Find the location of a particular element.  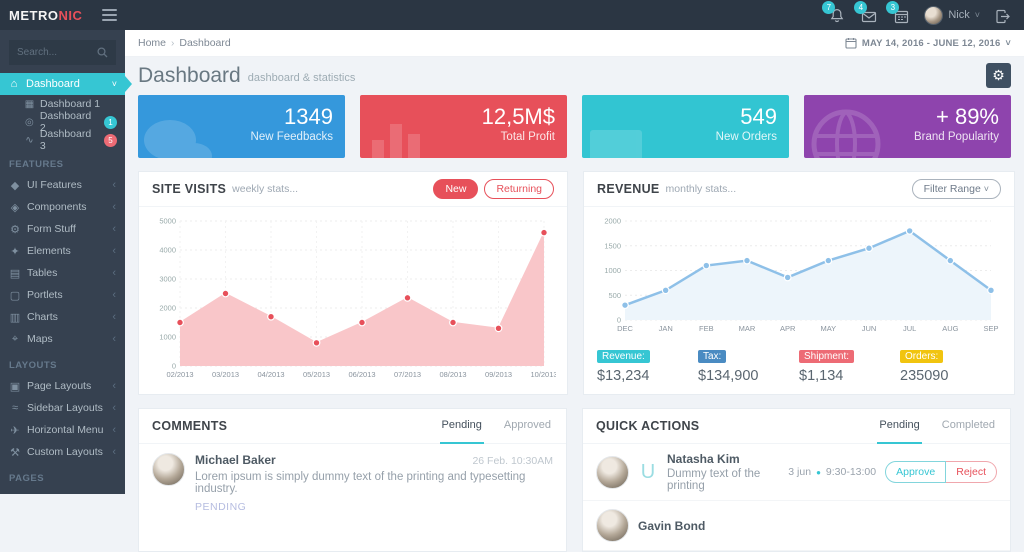

stat-card-feedbacks: 1349 New Feedbacks is located at coordinates (241, 126).